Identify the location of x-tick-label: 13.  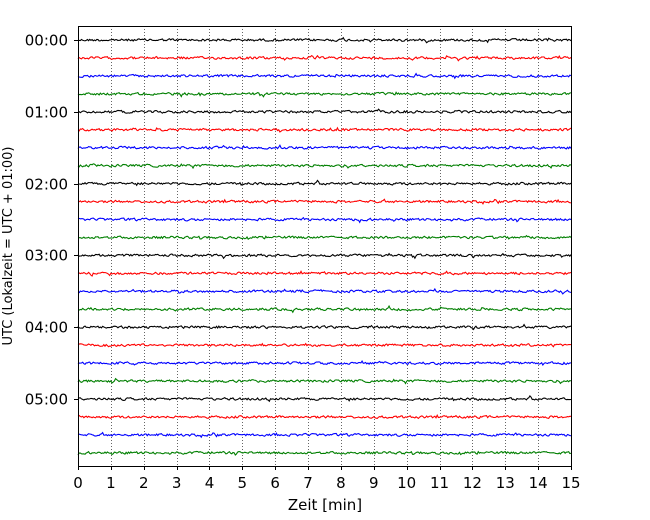
(505, 483).